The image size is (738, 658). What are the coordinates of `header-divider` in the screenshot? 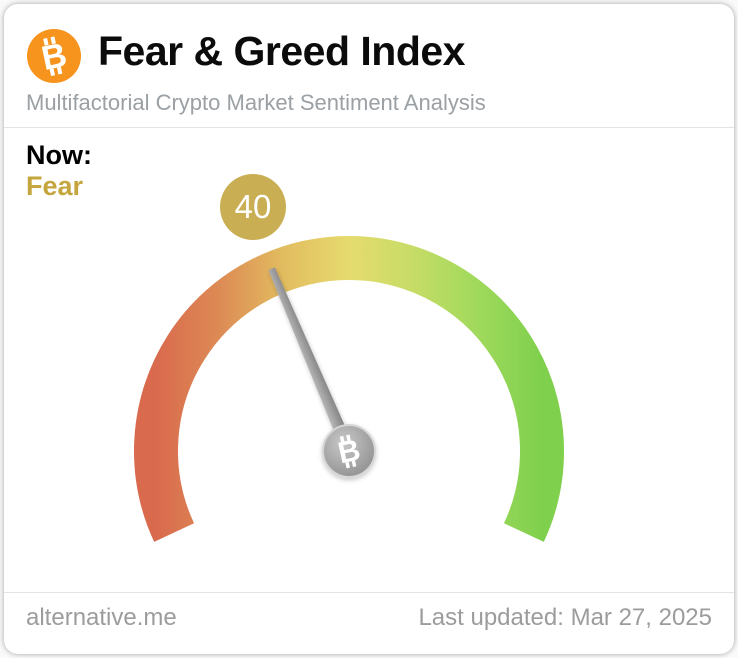 It's located at (369, 127).